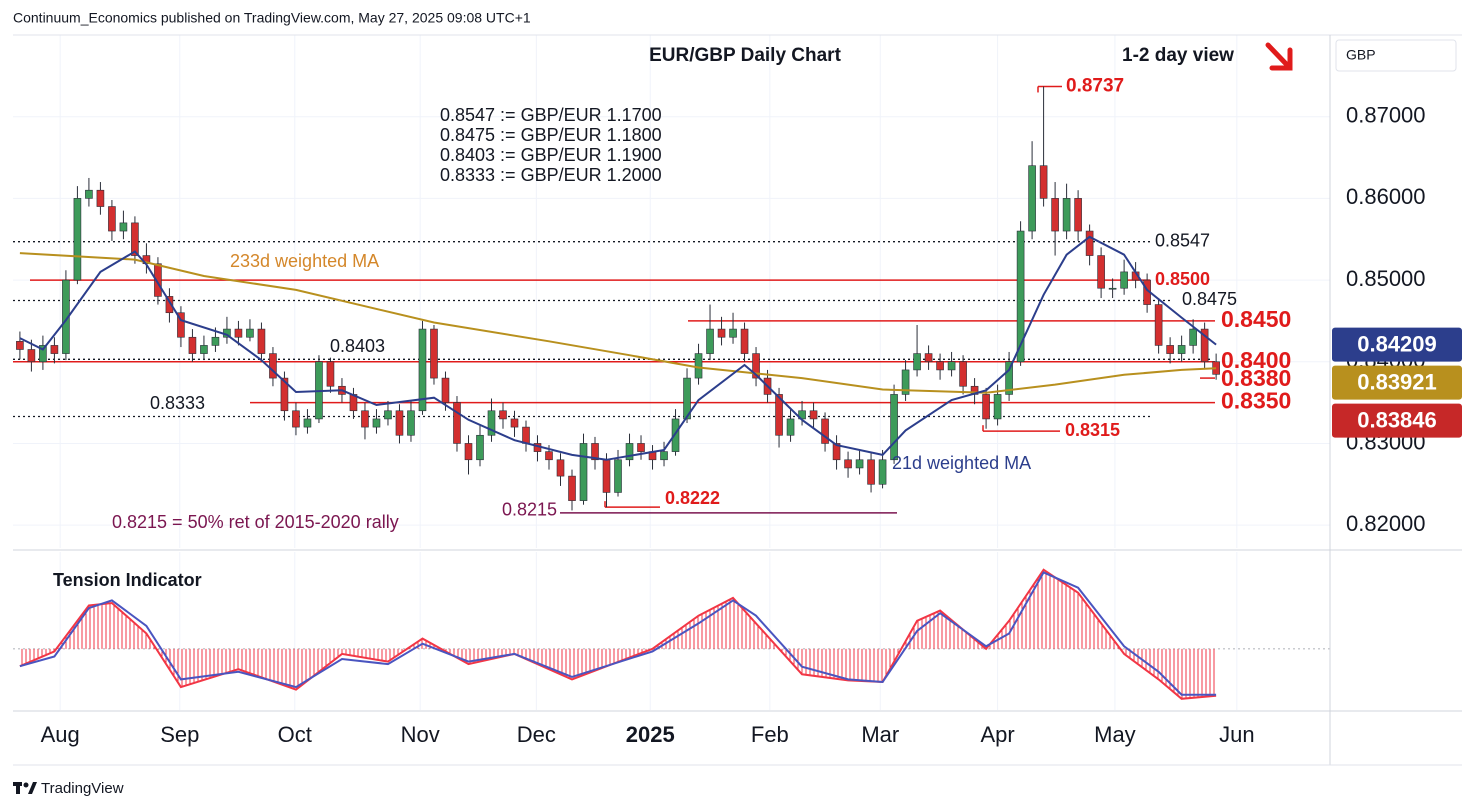 This screenshot has height=809, width=1474. Describe the element at coordinates (551, 155) in the screenshot. I see `conversion-note: 0.8403 := GBP/EUR 1.1900` at that location.